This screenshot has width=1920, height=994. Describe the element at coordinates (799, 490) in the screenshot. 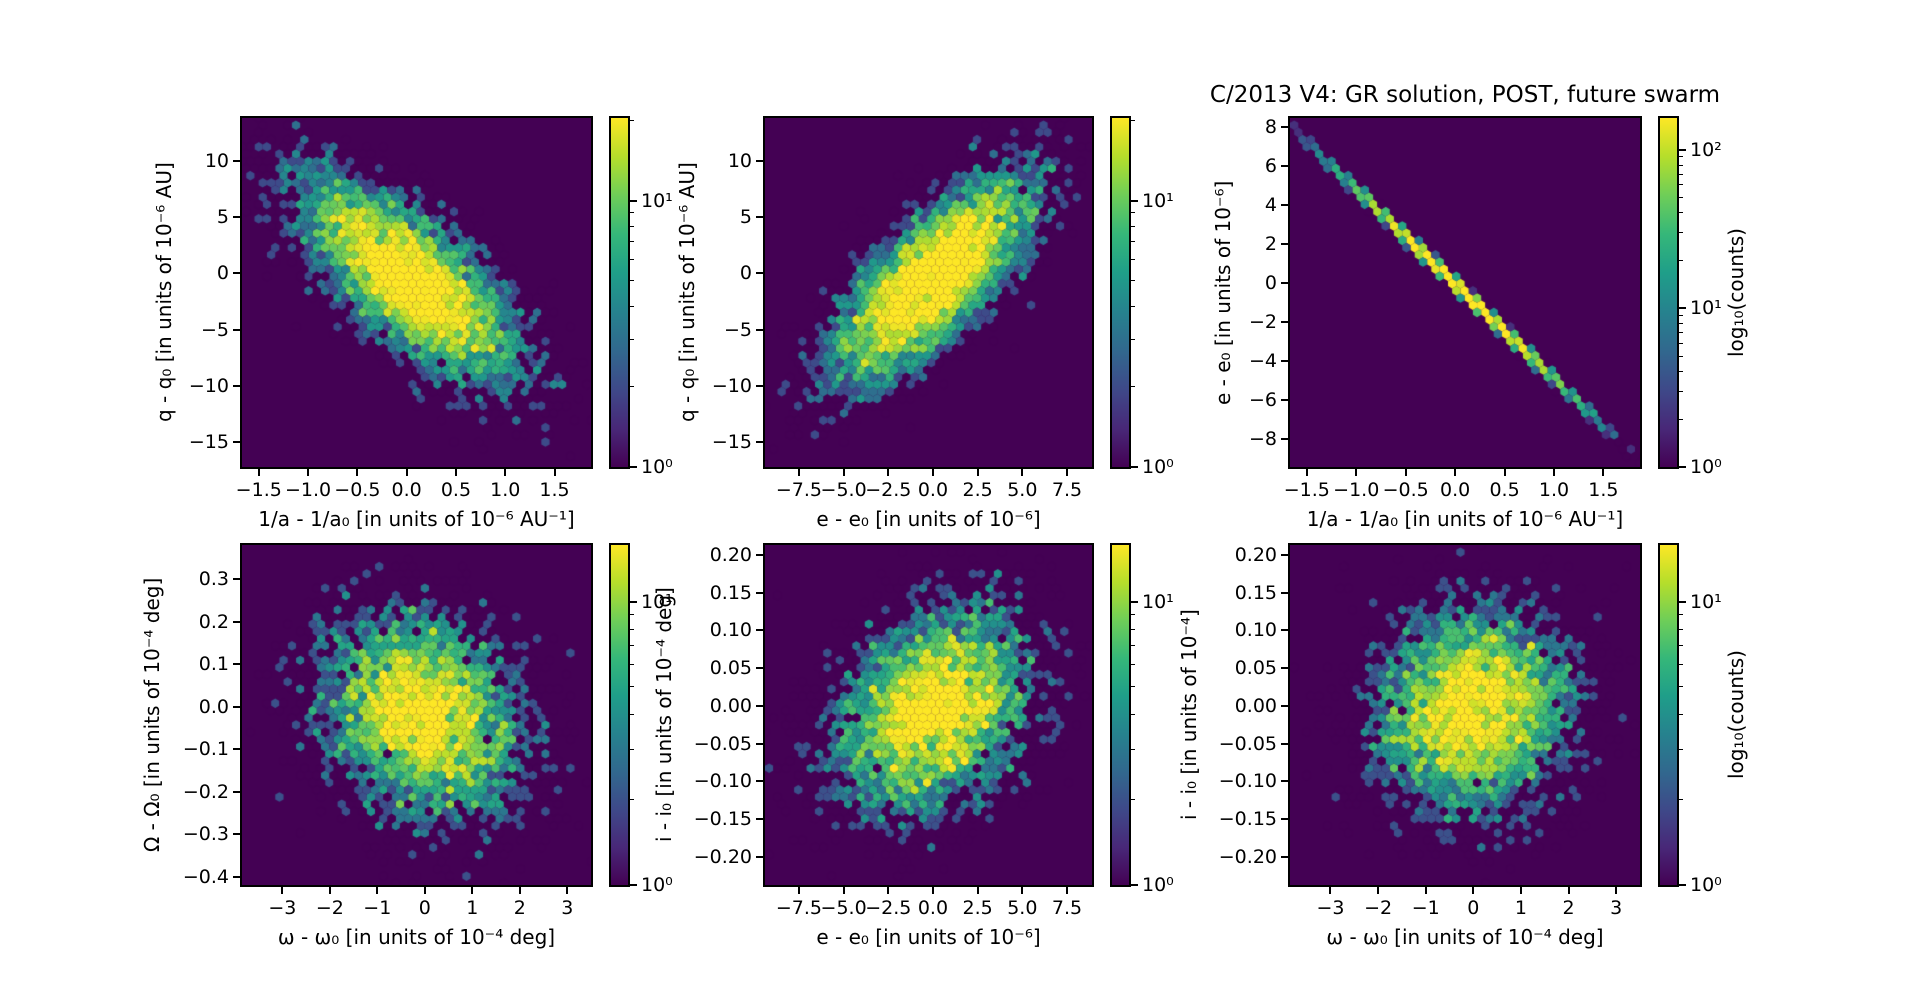

I see `subplot-2-xtick-label: −7.5` at that location.